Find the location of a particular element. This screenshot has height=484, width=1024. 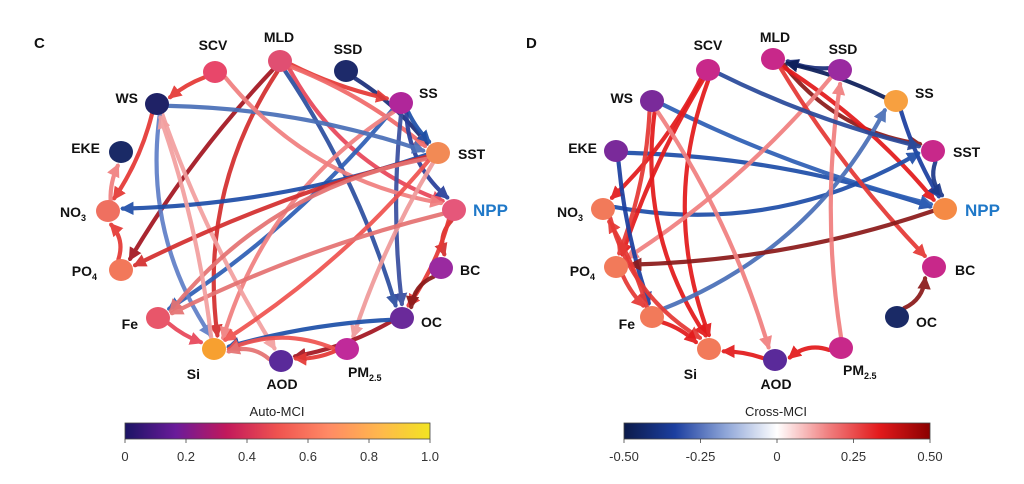

node-label-npp: NPP is located at coordinates (982, 210).